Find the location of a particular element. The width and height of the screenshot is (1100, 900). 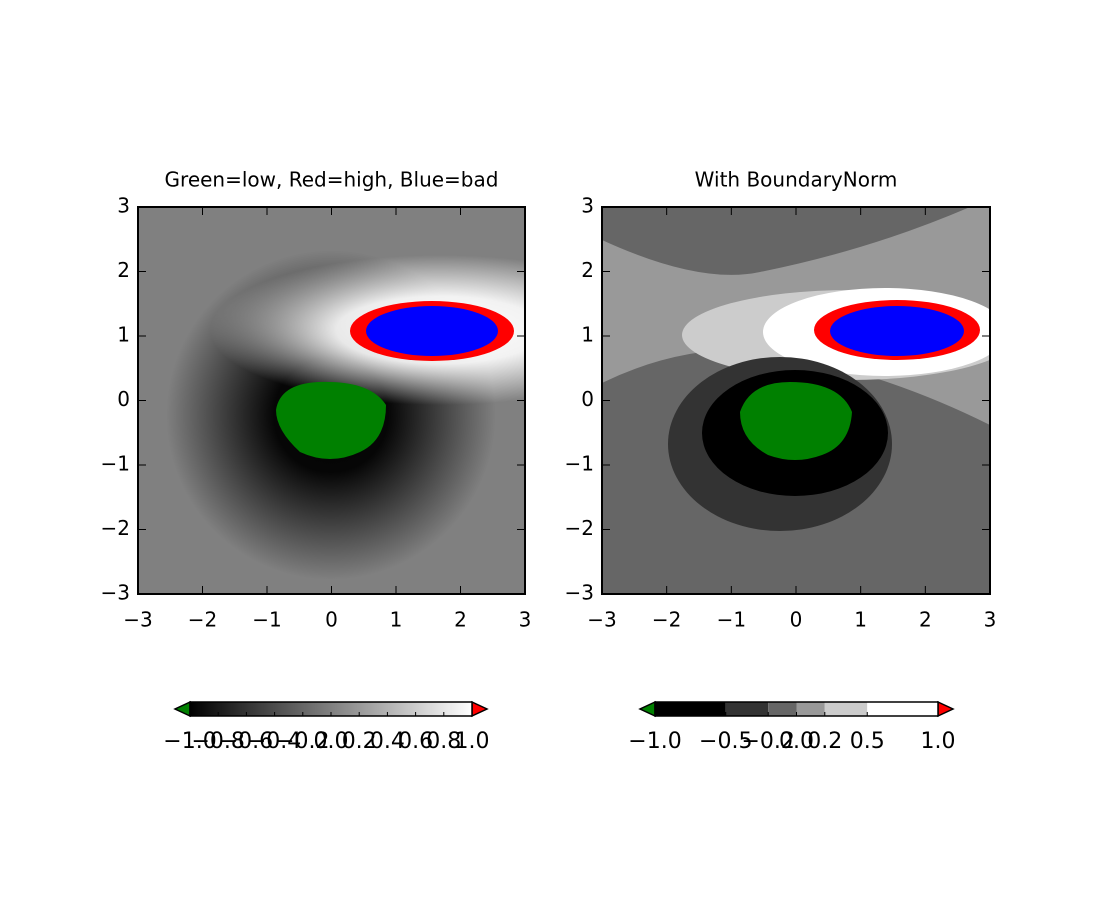

colorbar-tick-label: 0.5 is located at coordinates (867, 741).